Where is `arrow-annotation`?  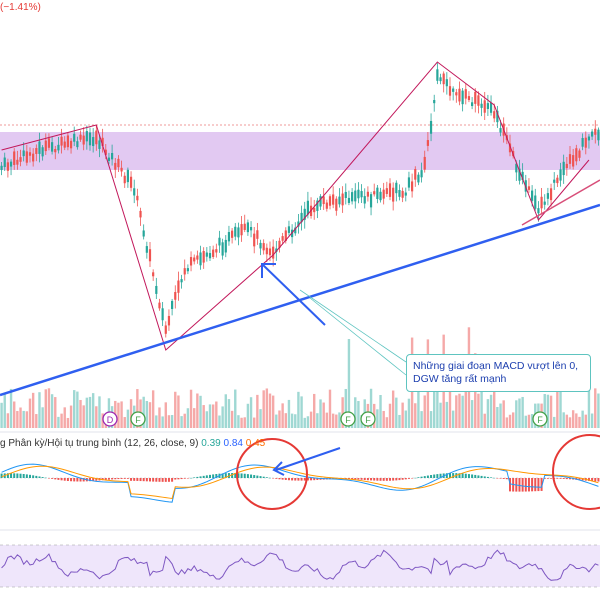
arrow-annotation is located at coordinates (293, 294).